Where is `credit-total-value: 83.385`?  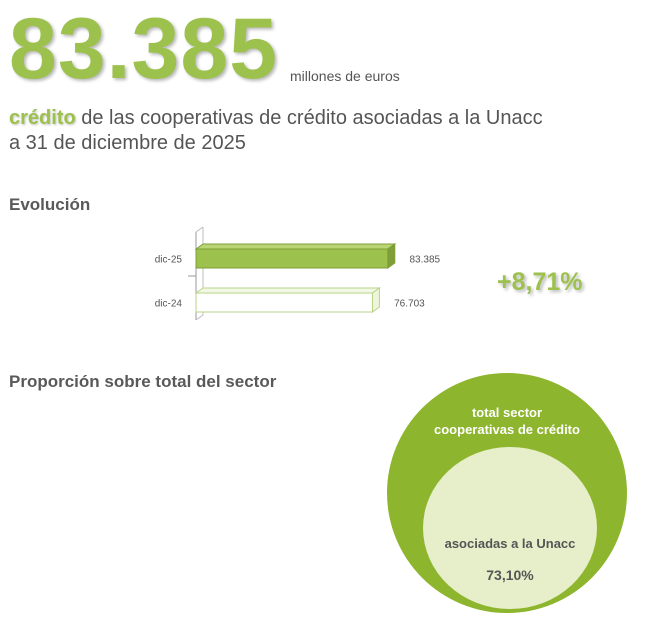 credit-total-value: 83.385 is located at coordinates (144, 49).